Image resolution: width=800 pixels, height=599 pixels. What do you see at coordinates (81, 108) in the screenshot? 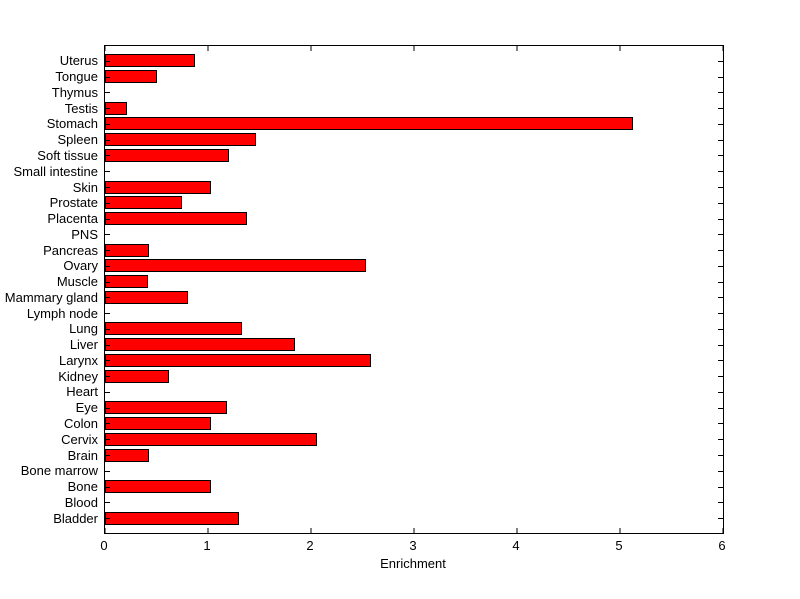
I see `y-axis-tick-label: Testis` at bounding box center [81, 108].